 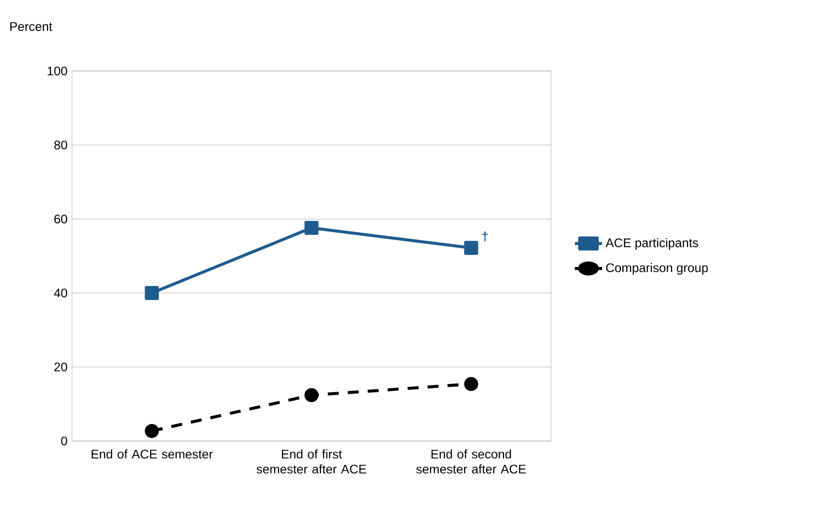 I want to click on x-tick-label: End of first semester after ACE, so click(x=311, y=461).